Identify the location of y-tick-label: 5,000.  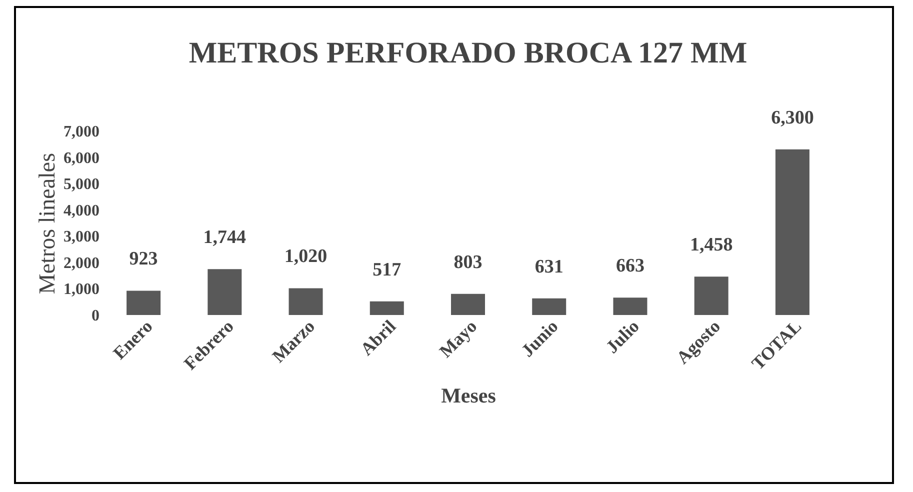
(82, 185).